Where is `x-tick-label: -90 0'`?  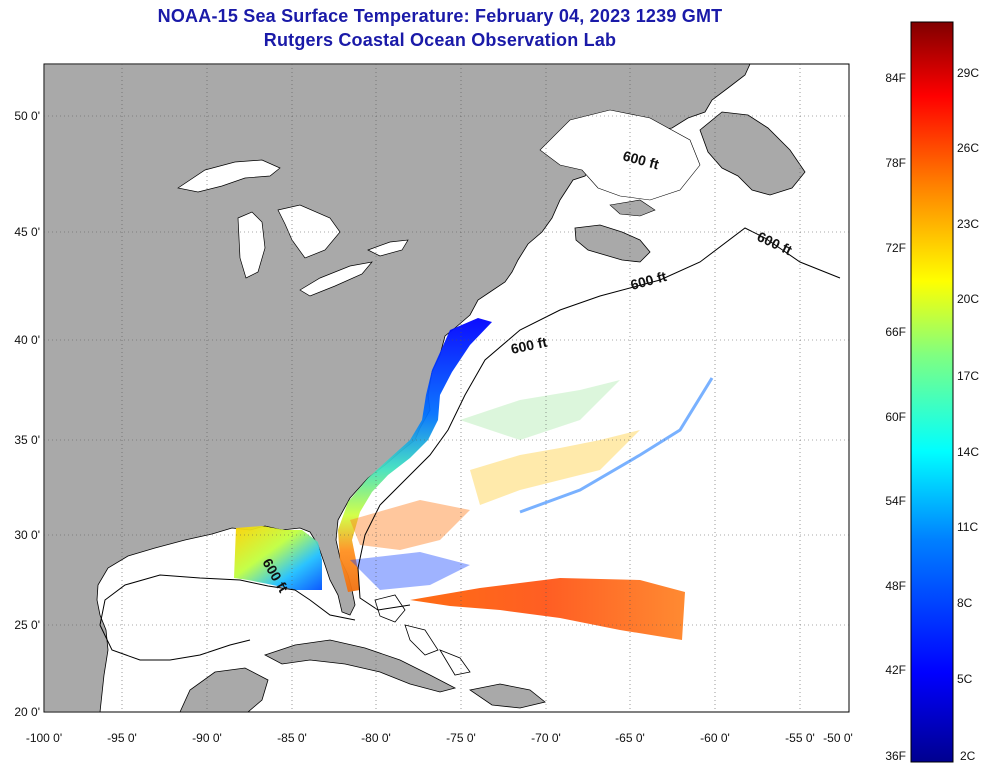
x-tick-label: -90 0' is located at coordinates (207, 738).